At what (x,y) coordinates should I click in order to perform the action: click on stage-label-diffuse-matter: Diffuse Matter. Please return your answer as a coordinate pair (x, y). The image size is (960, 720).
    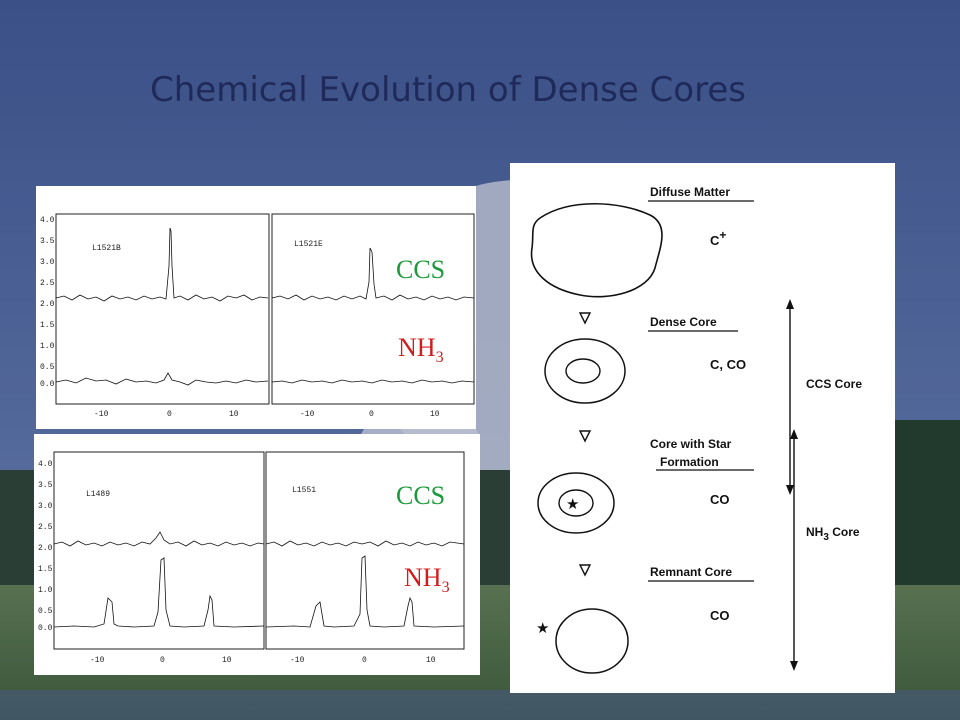
    Looking at the image, I should click on (690, 192).